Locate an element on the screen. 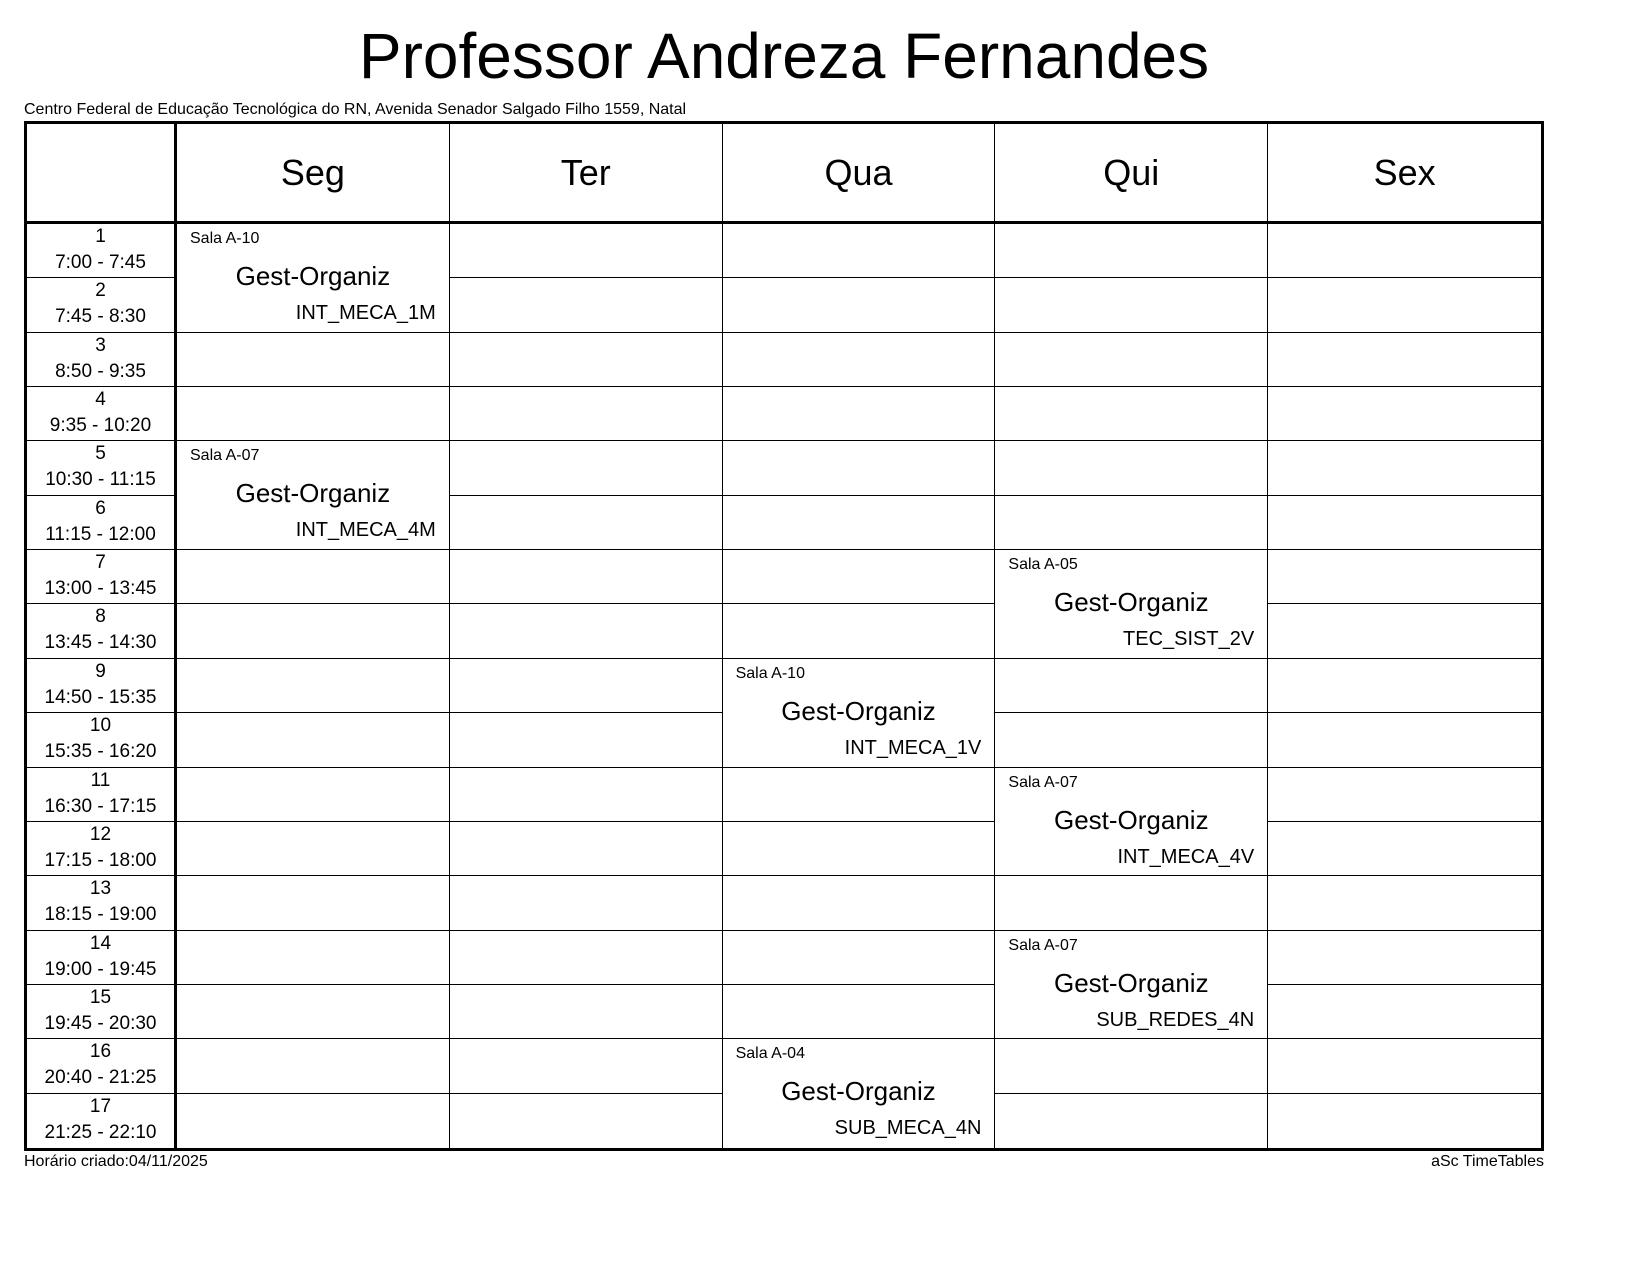  day-header: Qua is located at coordinates (859, 174).